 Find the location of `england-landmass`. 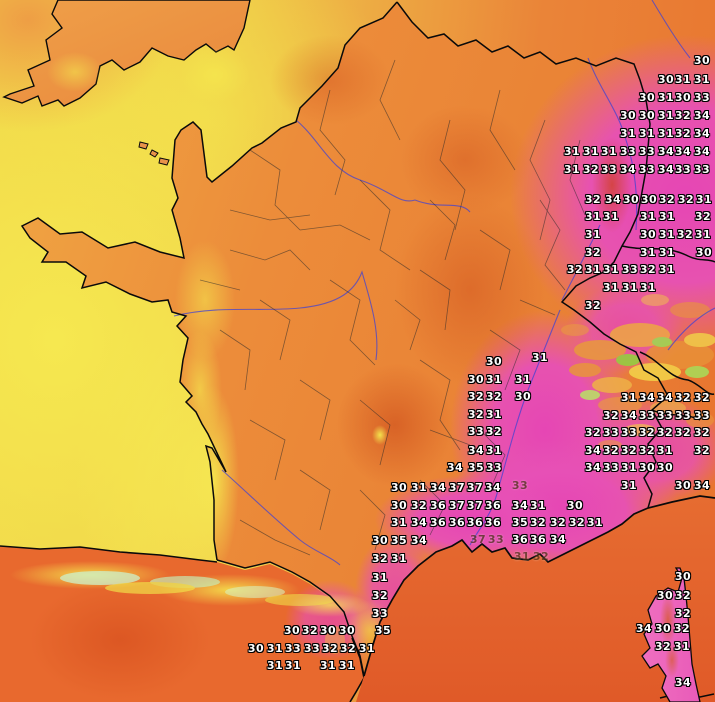

england-landmass is located at coordinates (126, 83).